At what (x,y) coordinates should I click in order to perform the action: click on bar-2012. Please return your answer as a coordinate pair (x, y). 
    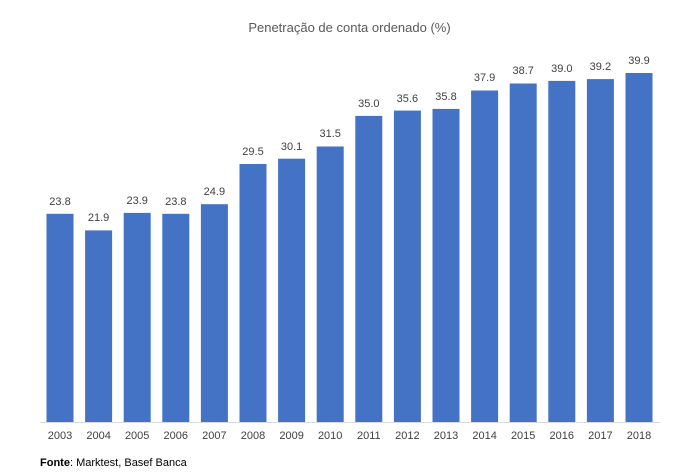
    Looking at the image, I should click on (407, 266).